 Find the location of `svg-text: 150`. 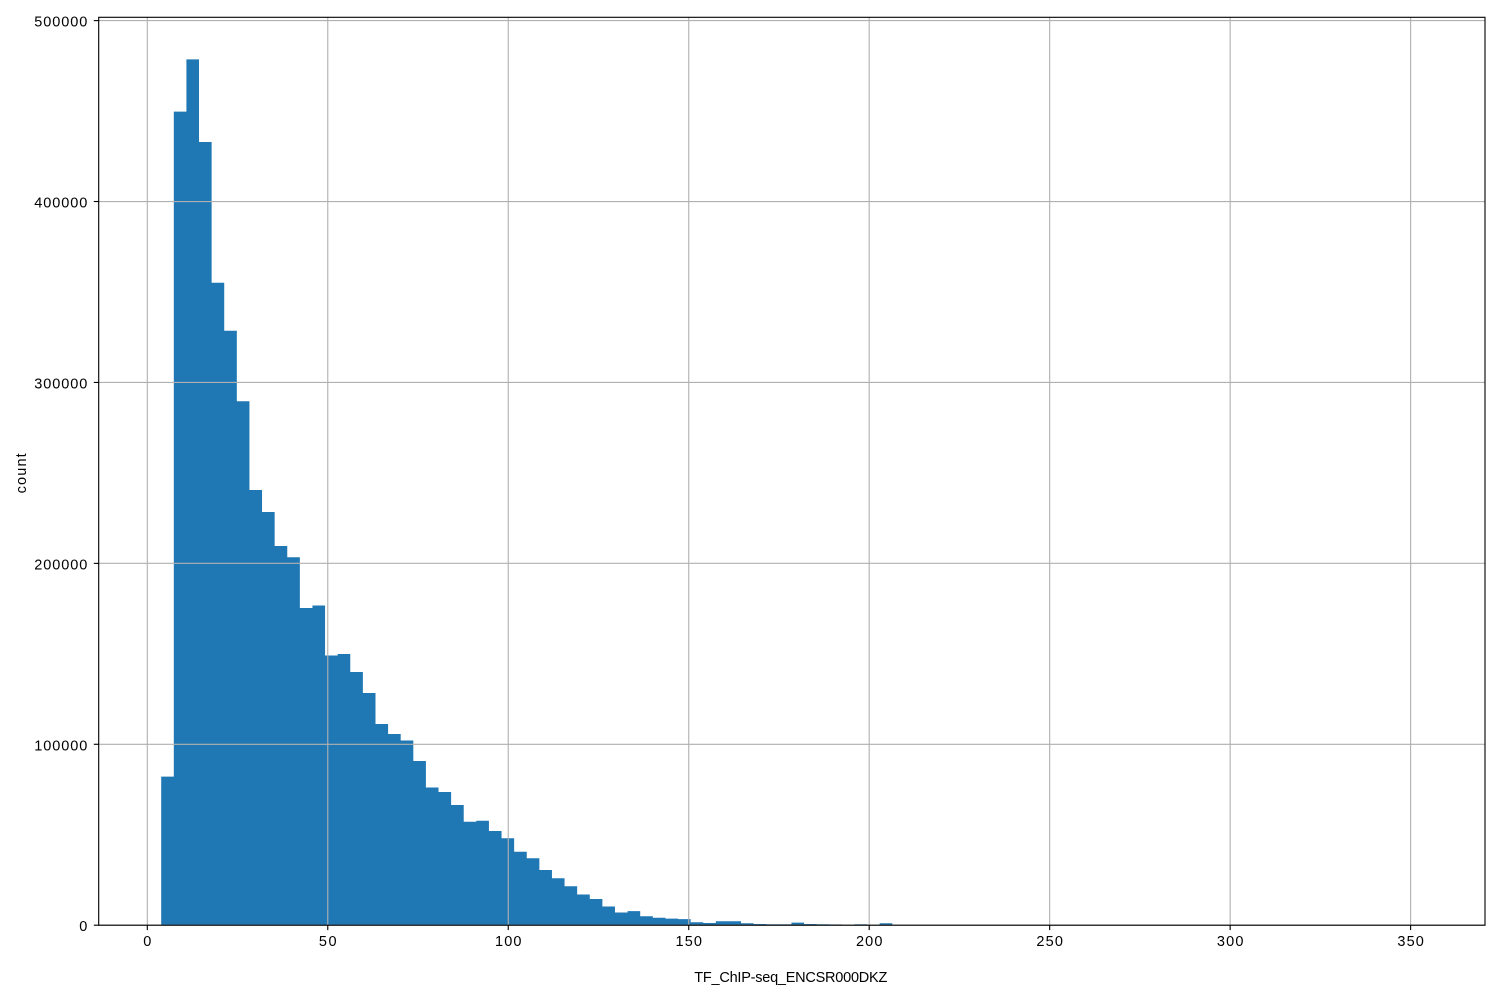

svg-text: 150 is located at coordinates (688, 942).